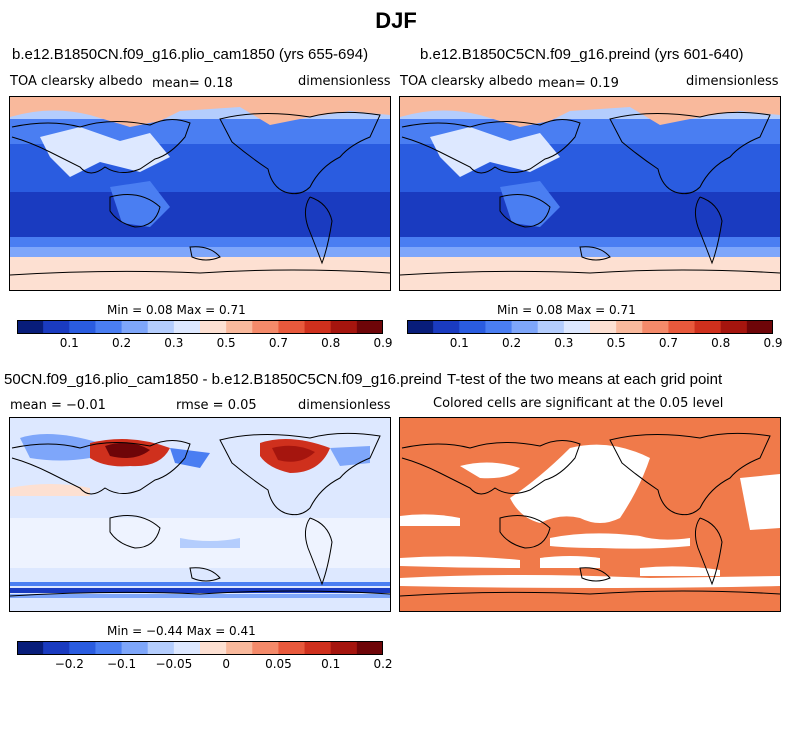 Image resolution: width=792 pixels, height=733 pixels. What do you see at coordinates (181, 631) in the screenshot?
I see `panel3-minmax: Min = −0.44 Max = 0.41` at bounding box center [181, 631].